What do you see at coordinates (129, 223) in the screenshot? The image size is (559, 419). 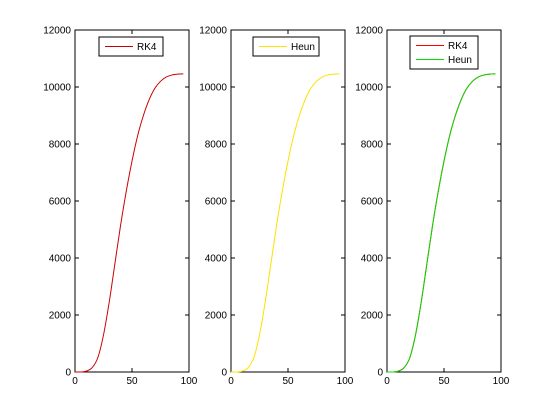 I see `series-line-rk4` at bounding box center [129, 223].